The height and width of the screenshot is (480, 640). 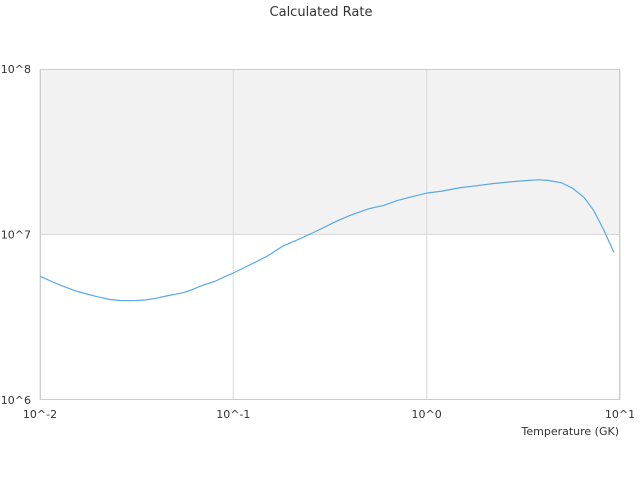 I want to click on x-axis-ticks: 10^-2 10^-1 10^0 10^1, so click(x=329, y=414).